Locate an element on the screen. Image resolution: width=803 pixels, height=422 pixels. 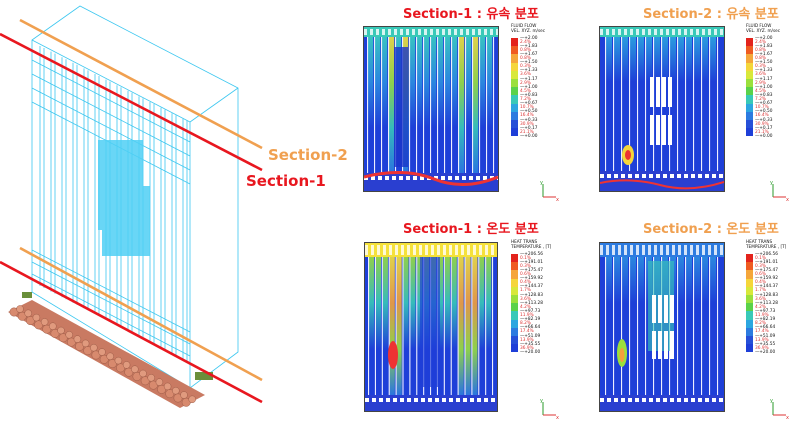
legend-percent: 21.1% is located at coordinates (762, 132).